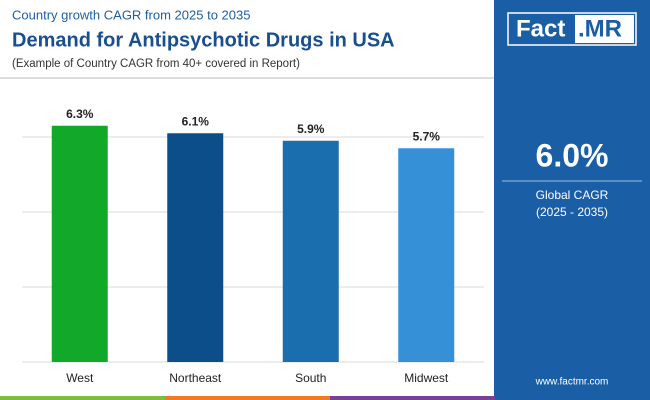 The height and width of the screenshot is (400, 650). Describe the element at coordinates (427, 136) in the screenshot. I see `value-label: 5.7%` at that location.